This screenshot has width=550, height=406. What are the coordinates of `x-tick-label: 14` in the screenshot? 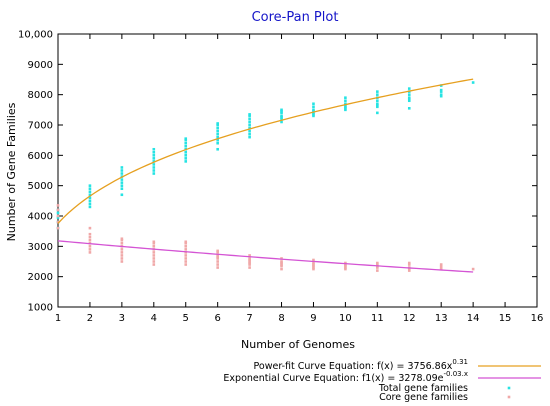 It's located at (473, 318).